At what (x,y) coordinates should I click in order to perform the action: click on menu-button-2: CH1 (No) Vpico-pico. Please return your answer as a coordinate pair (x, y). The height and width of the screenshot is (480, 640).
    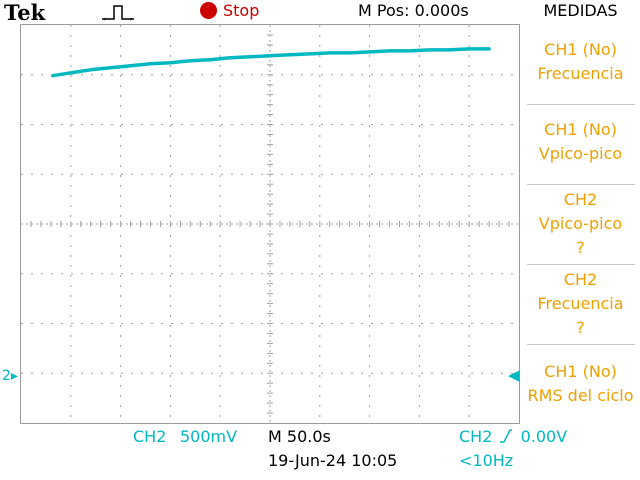
    Looking at the image, I should click on (580, 142).